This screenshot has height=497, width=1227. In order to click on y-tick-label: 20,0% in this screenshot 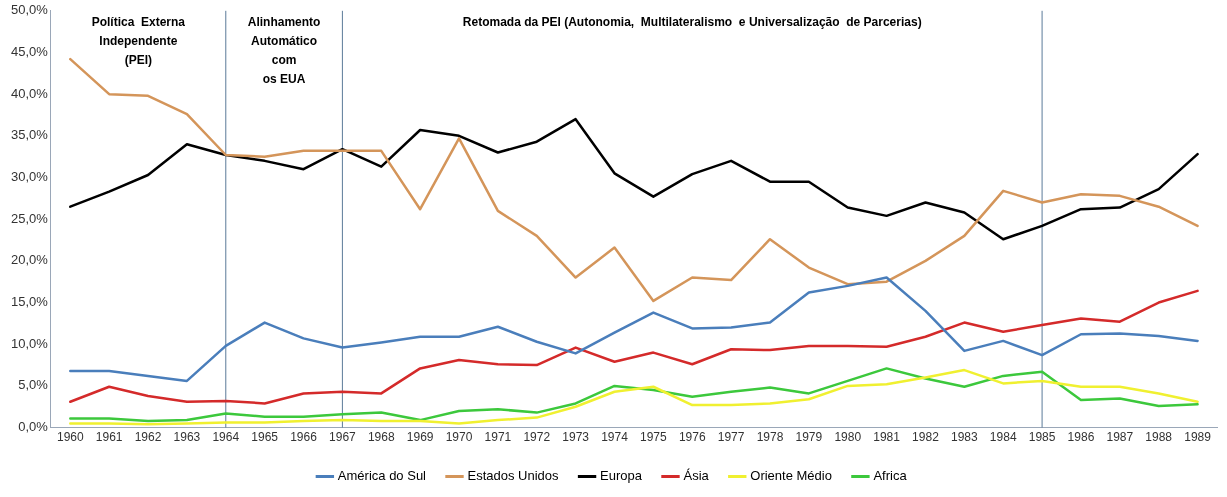, I will do `click(29, 260)`.